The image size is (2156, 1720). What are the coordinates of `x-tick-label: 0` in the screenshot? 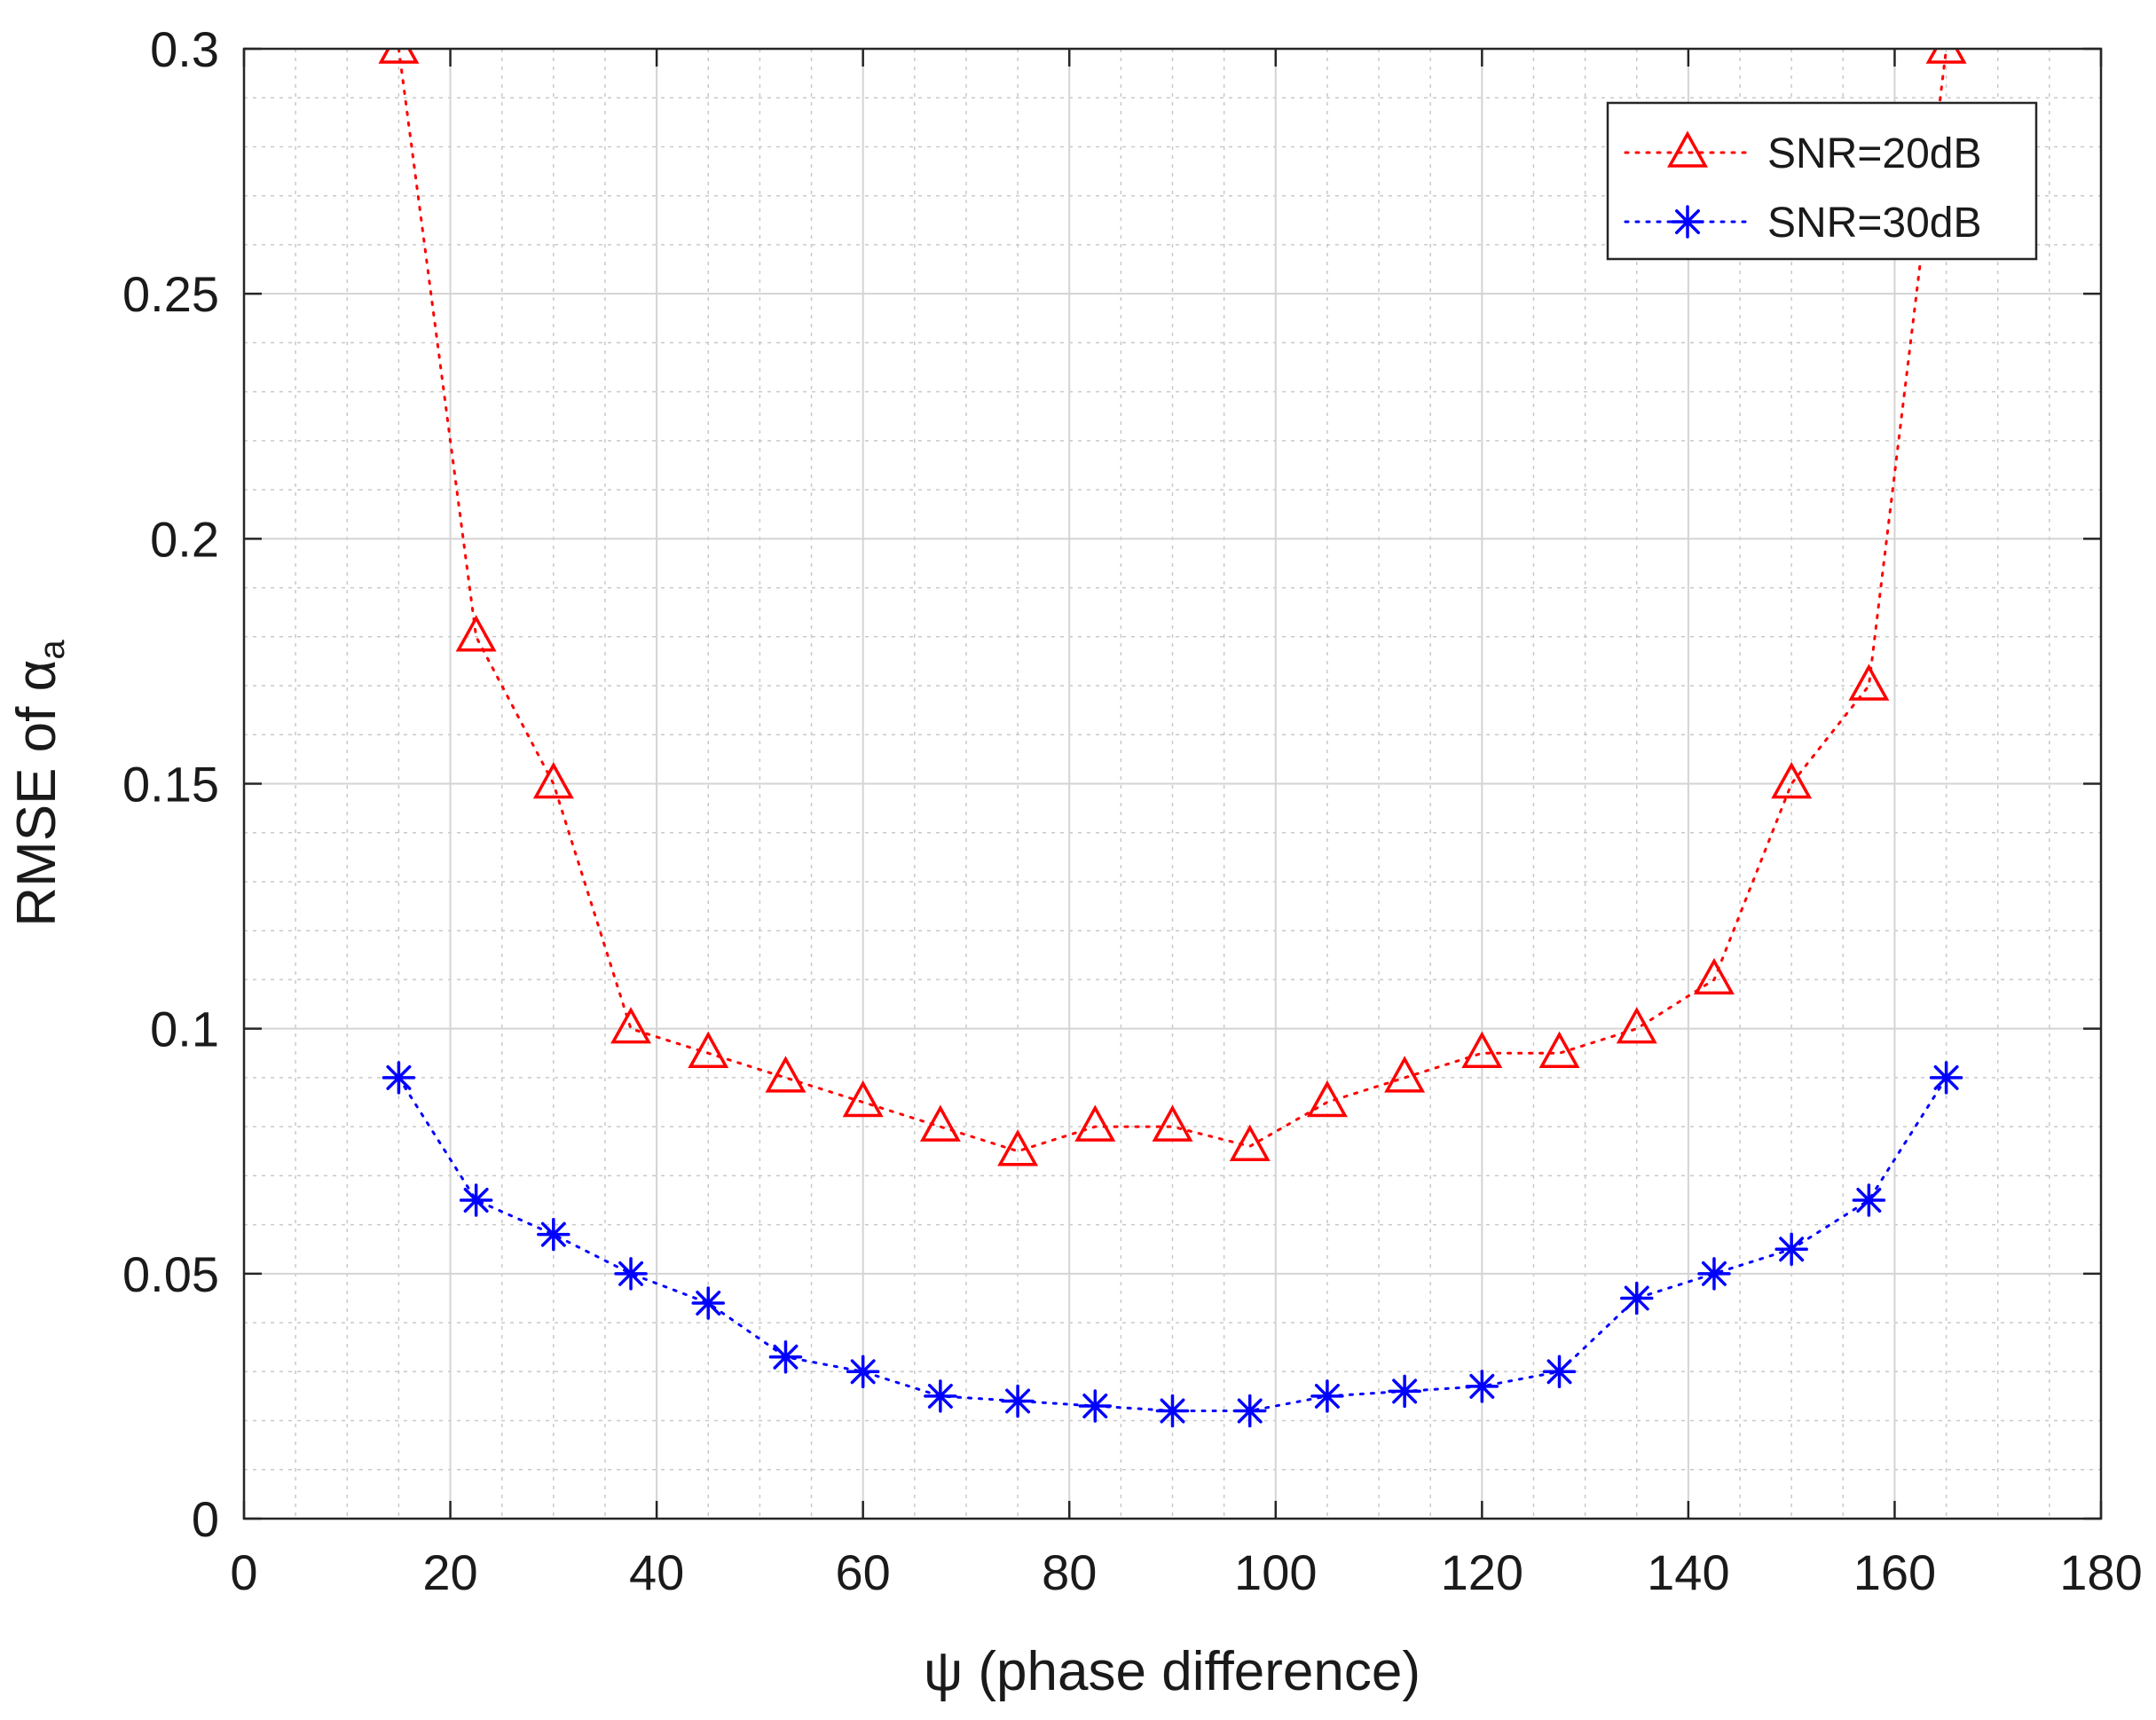 It's located at (244, 1572).